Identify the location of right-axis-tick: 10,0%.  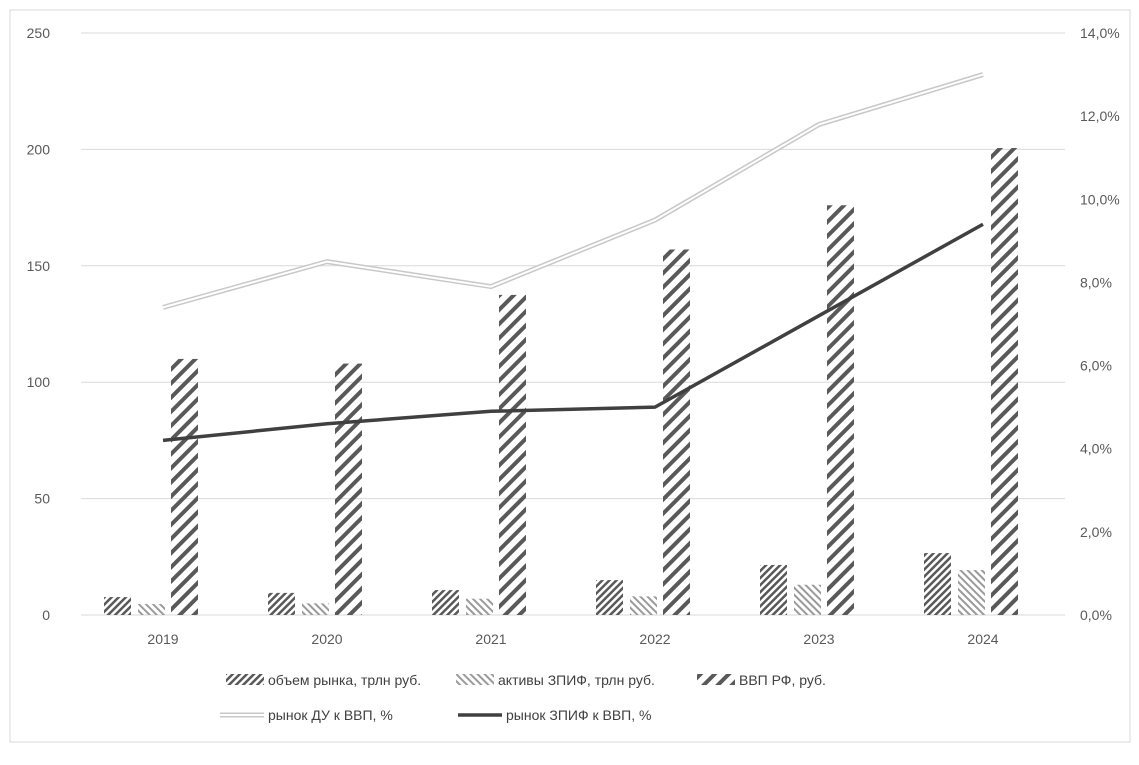
(1100, 199).